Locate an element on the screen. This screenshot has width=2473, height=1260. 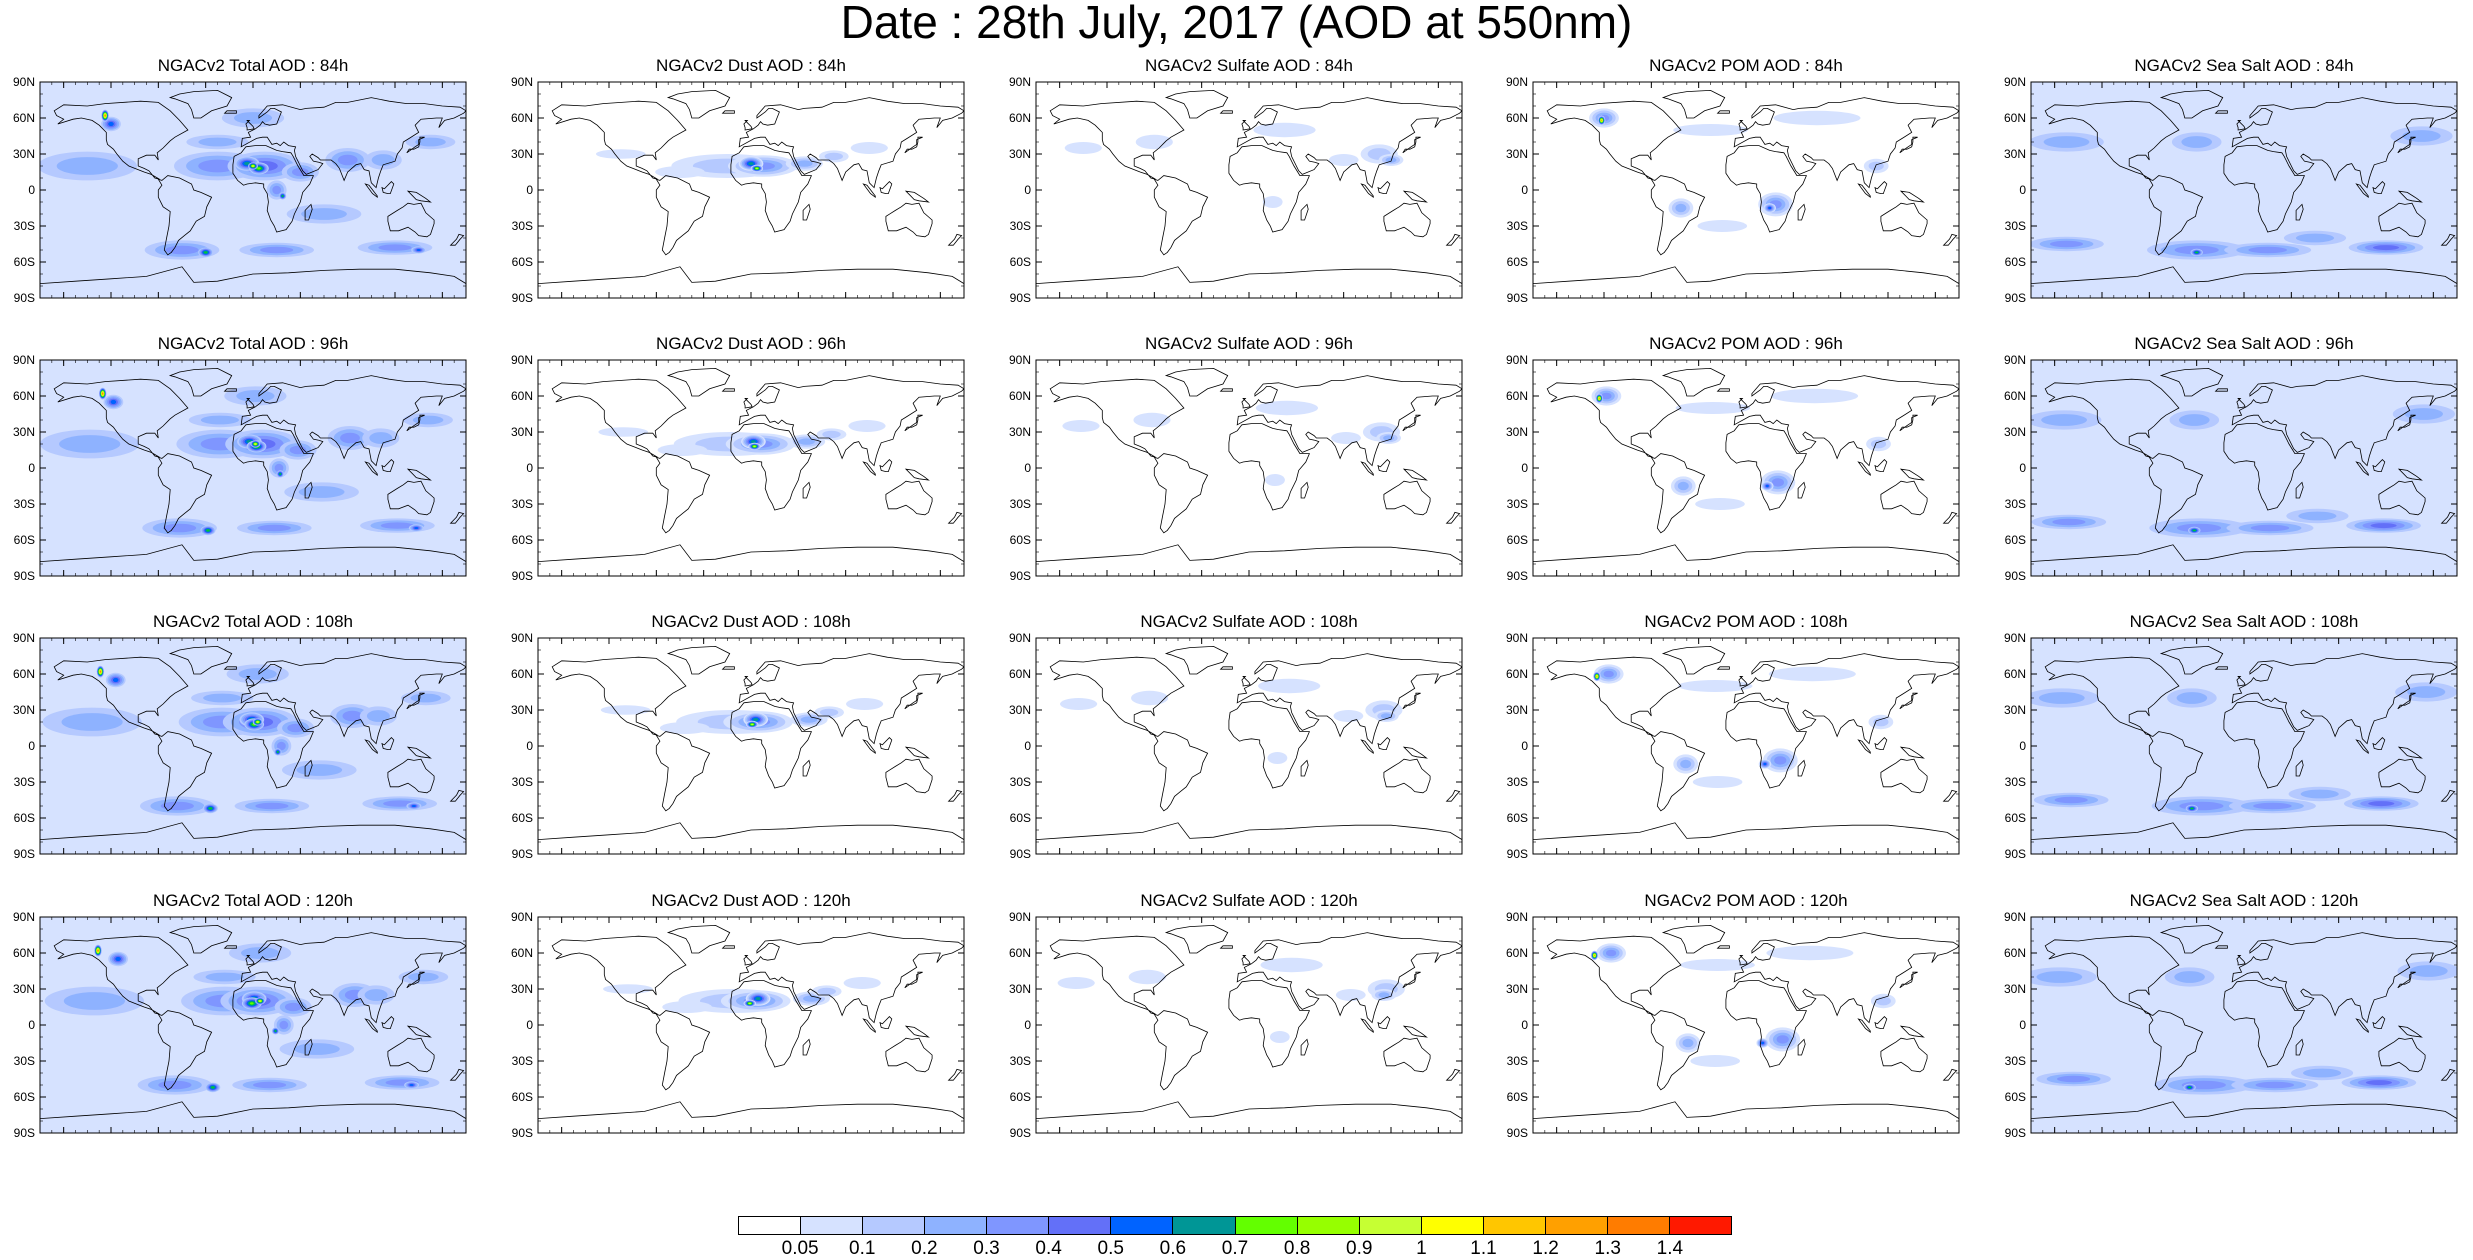
colorbar-label: 0.2 is located at coordinates (924, 1248).